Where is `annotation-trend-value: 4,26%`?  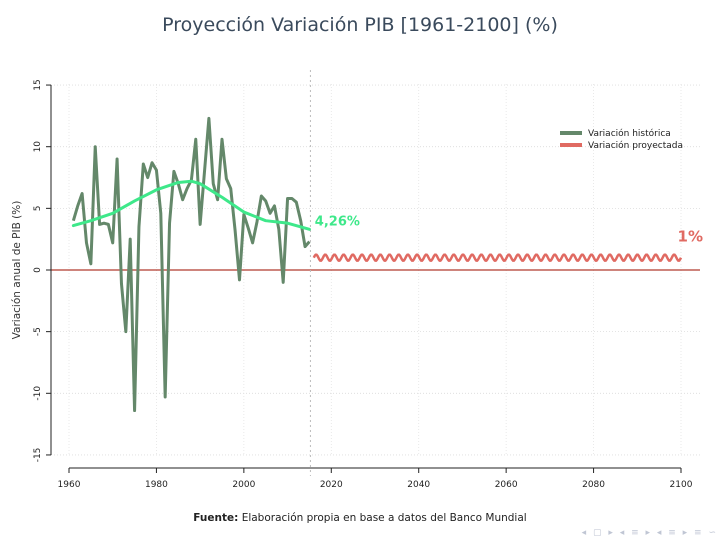 annotation-trend-value: 4,26% is located at coordinates (337, 221).